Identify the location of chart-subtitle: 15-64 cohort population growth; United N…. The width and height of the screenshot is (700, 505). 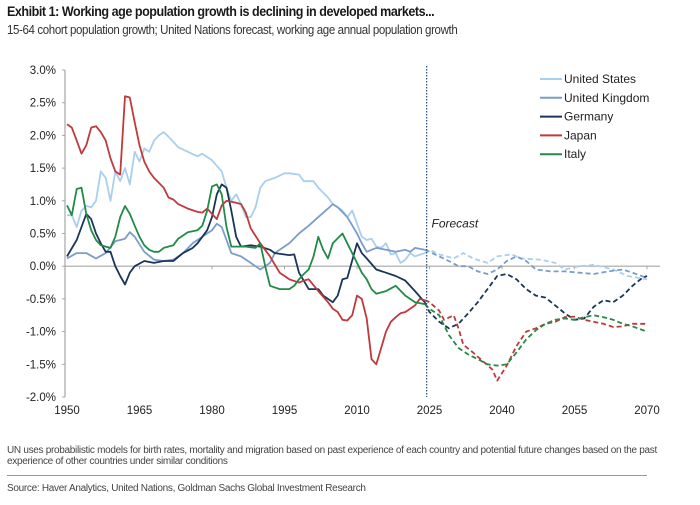
(232, 30).